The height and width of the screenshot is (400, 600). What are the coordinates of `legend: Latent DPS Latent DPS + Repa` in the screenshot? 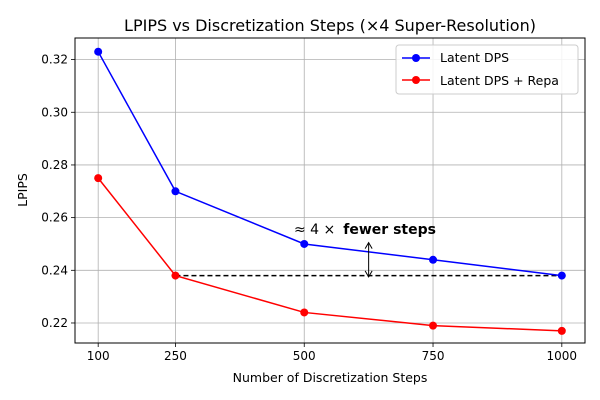 It's located at (487, 69).